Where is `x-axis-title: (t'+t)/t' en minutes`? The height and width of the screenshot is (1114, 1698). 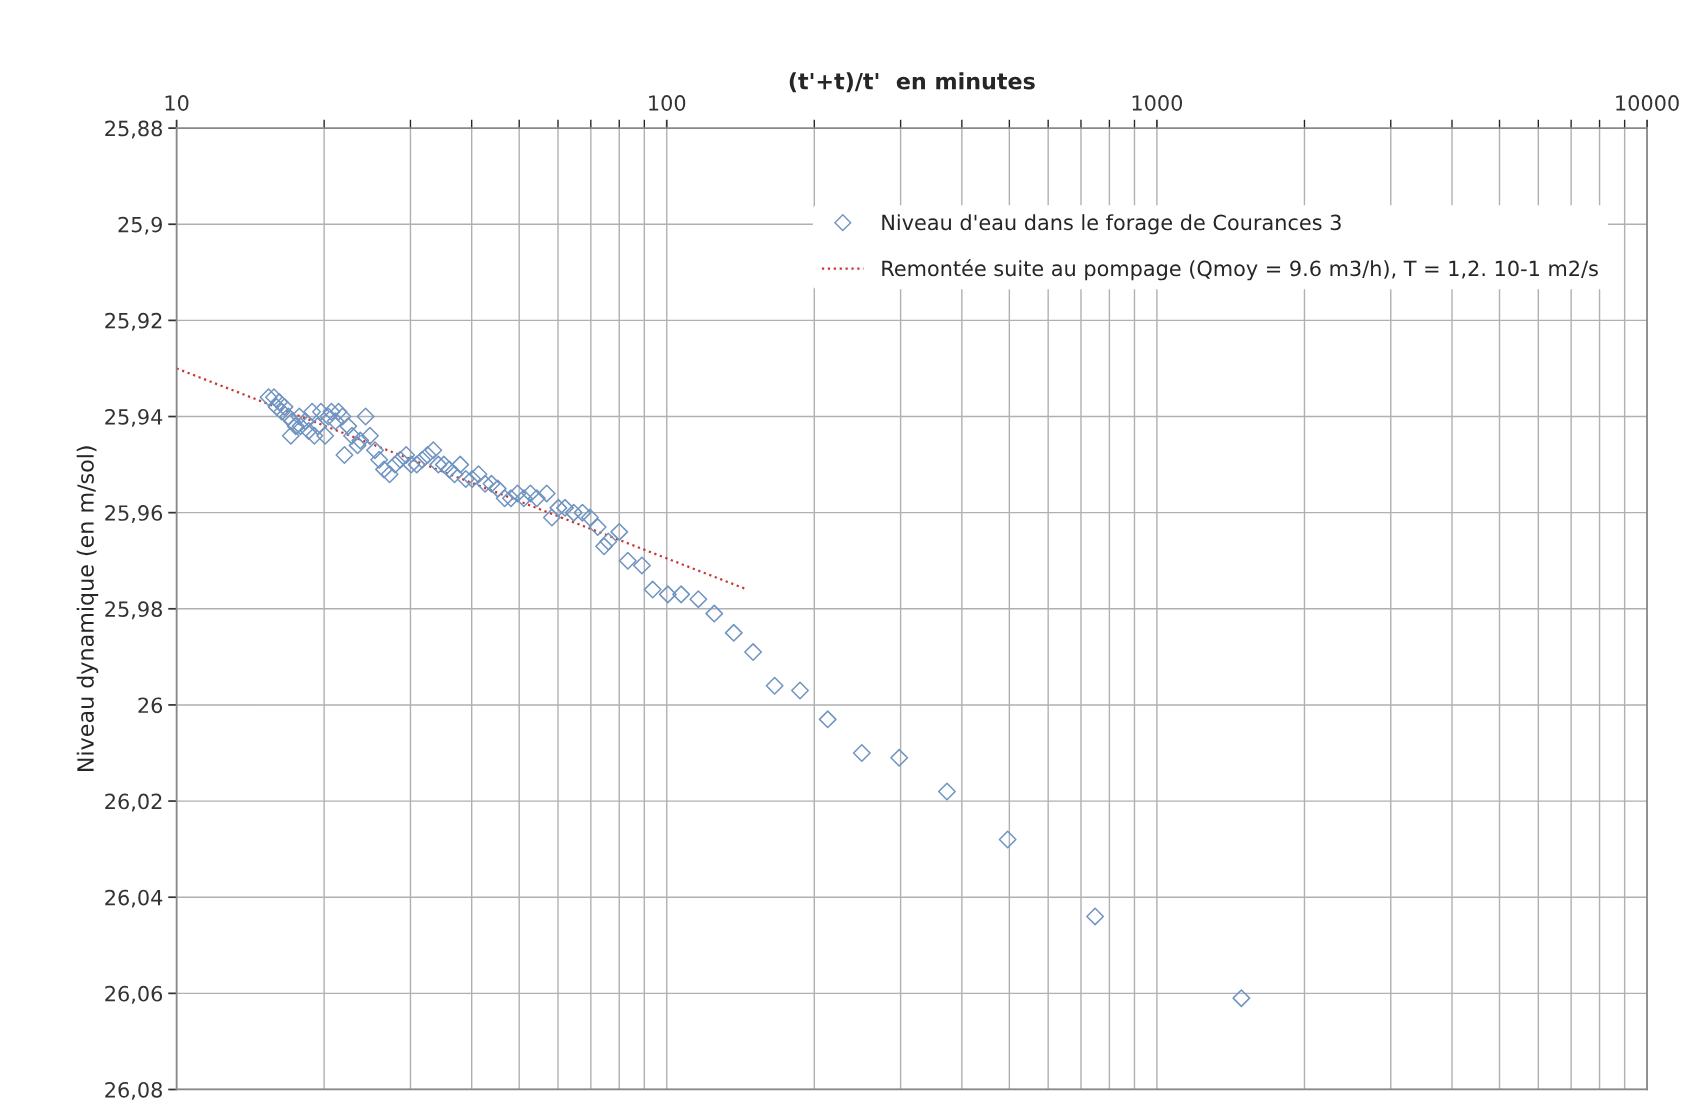 x-axis-title: (t'+t)/t' en minutes is located at coordinates (912, 82).